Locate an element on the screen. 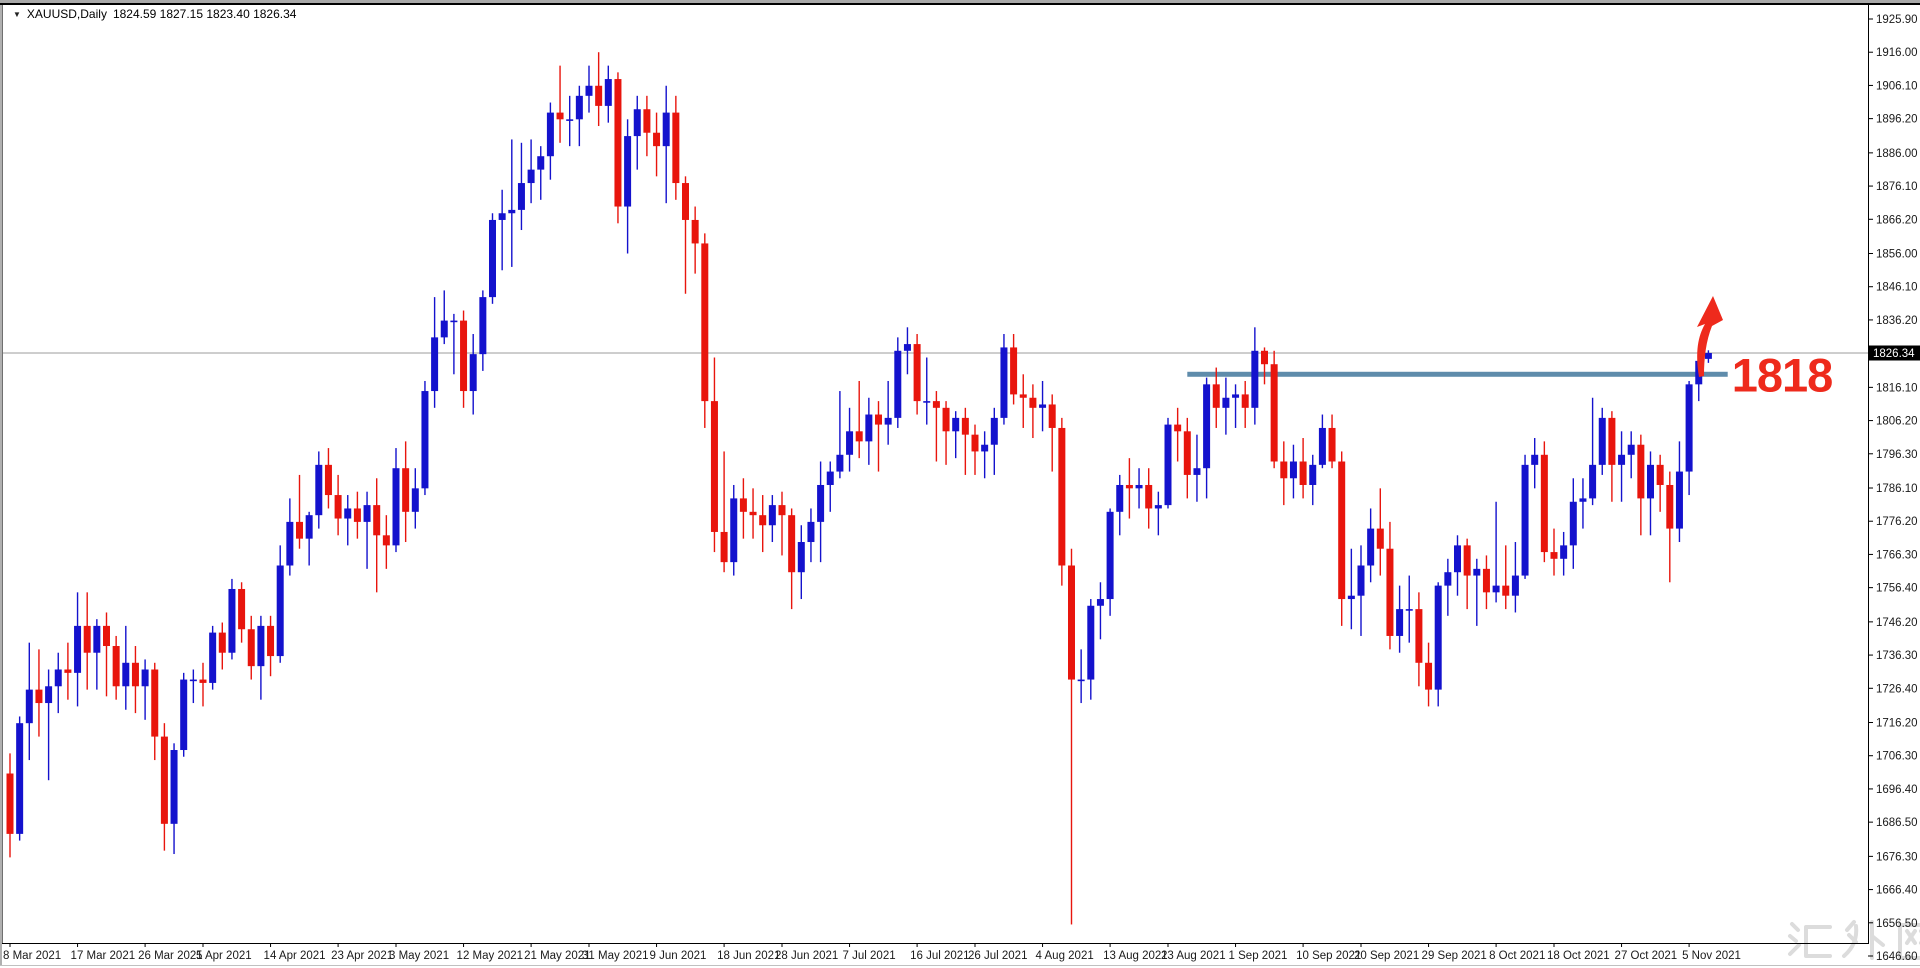 This screenshot has width=1920, height=968. date-axis-label: 29 Sep 2021 is located at coordinates (1454, 956).